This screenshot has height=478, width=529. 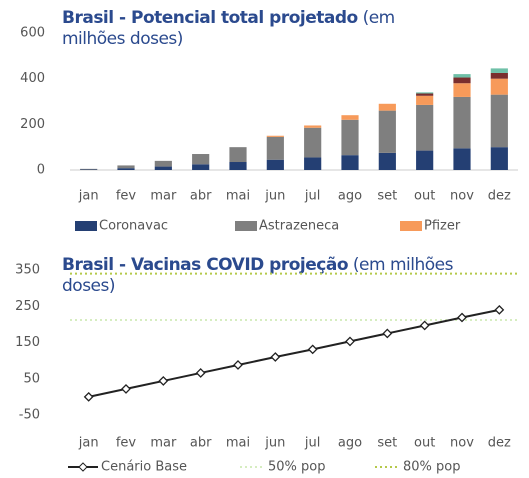 What do you see at coordinates (144, 467) in the screenshot?
I see `legend-label: Cenário Base` at bounding box center [144, 467].